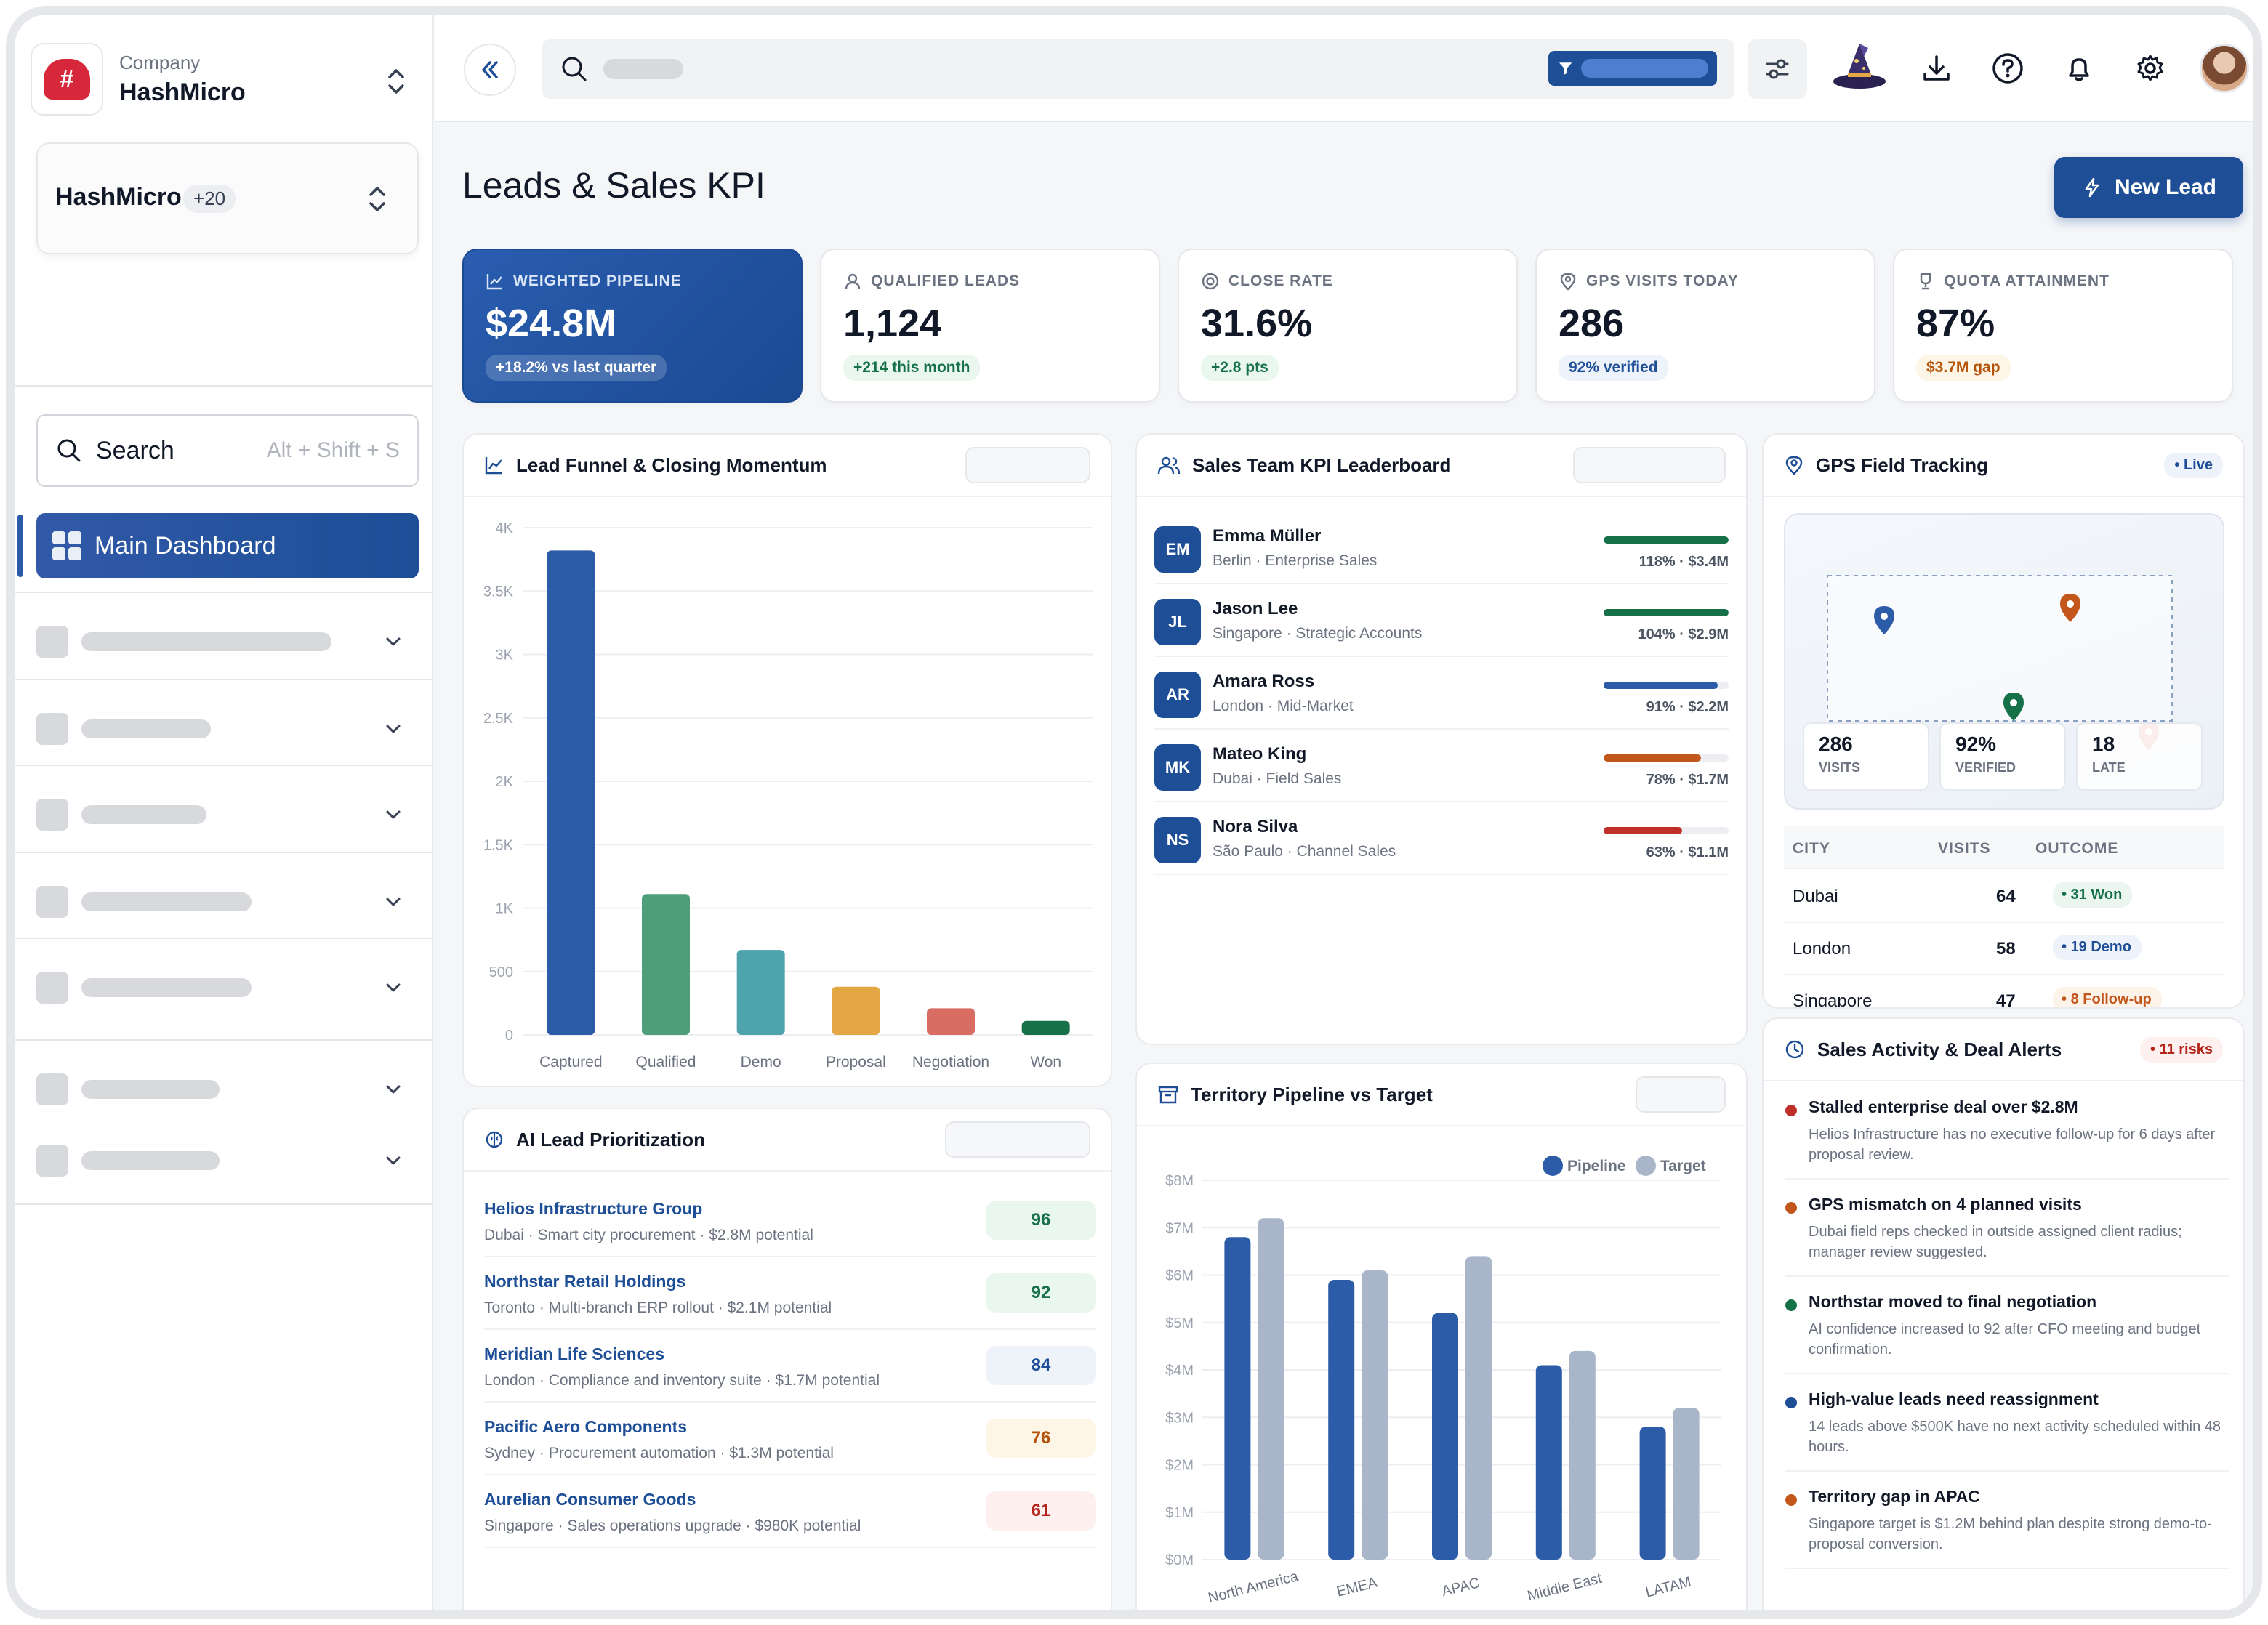 This screenshot has height=1625, width=2268. I want to click on company-label: Company, so click(160, 62).